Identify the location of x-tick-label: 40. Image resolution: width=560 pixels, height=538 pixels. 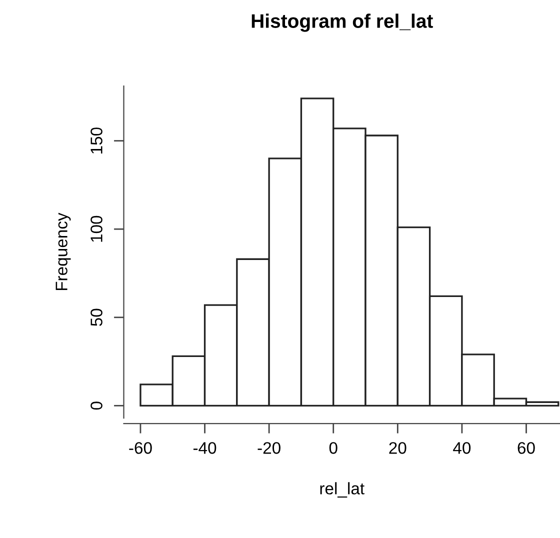
(462, 448).